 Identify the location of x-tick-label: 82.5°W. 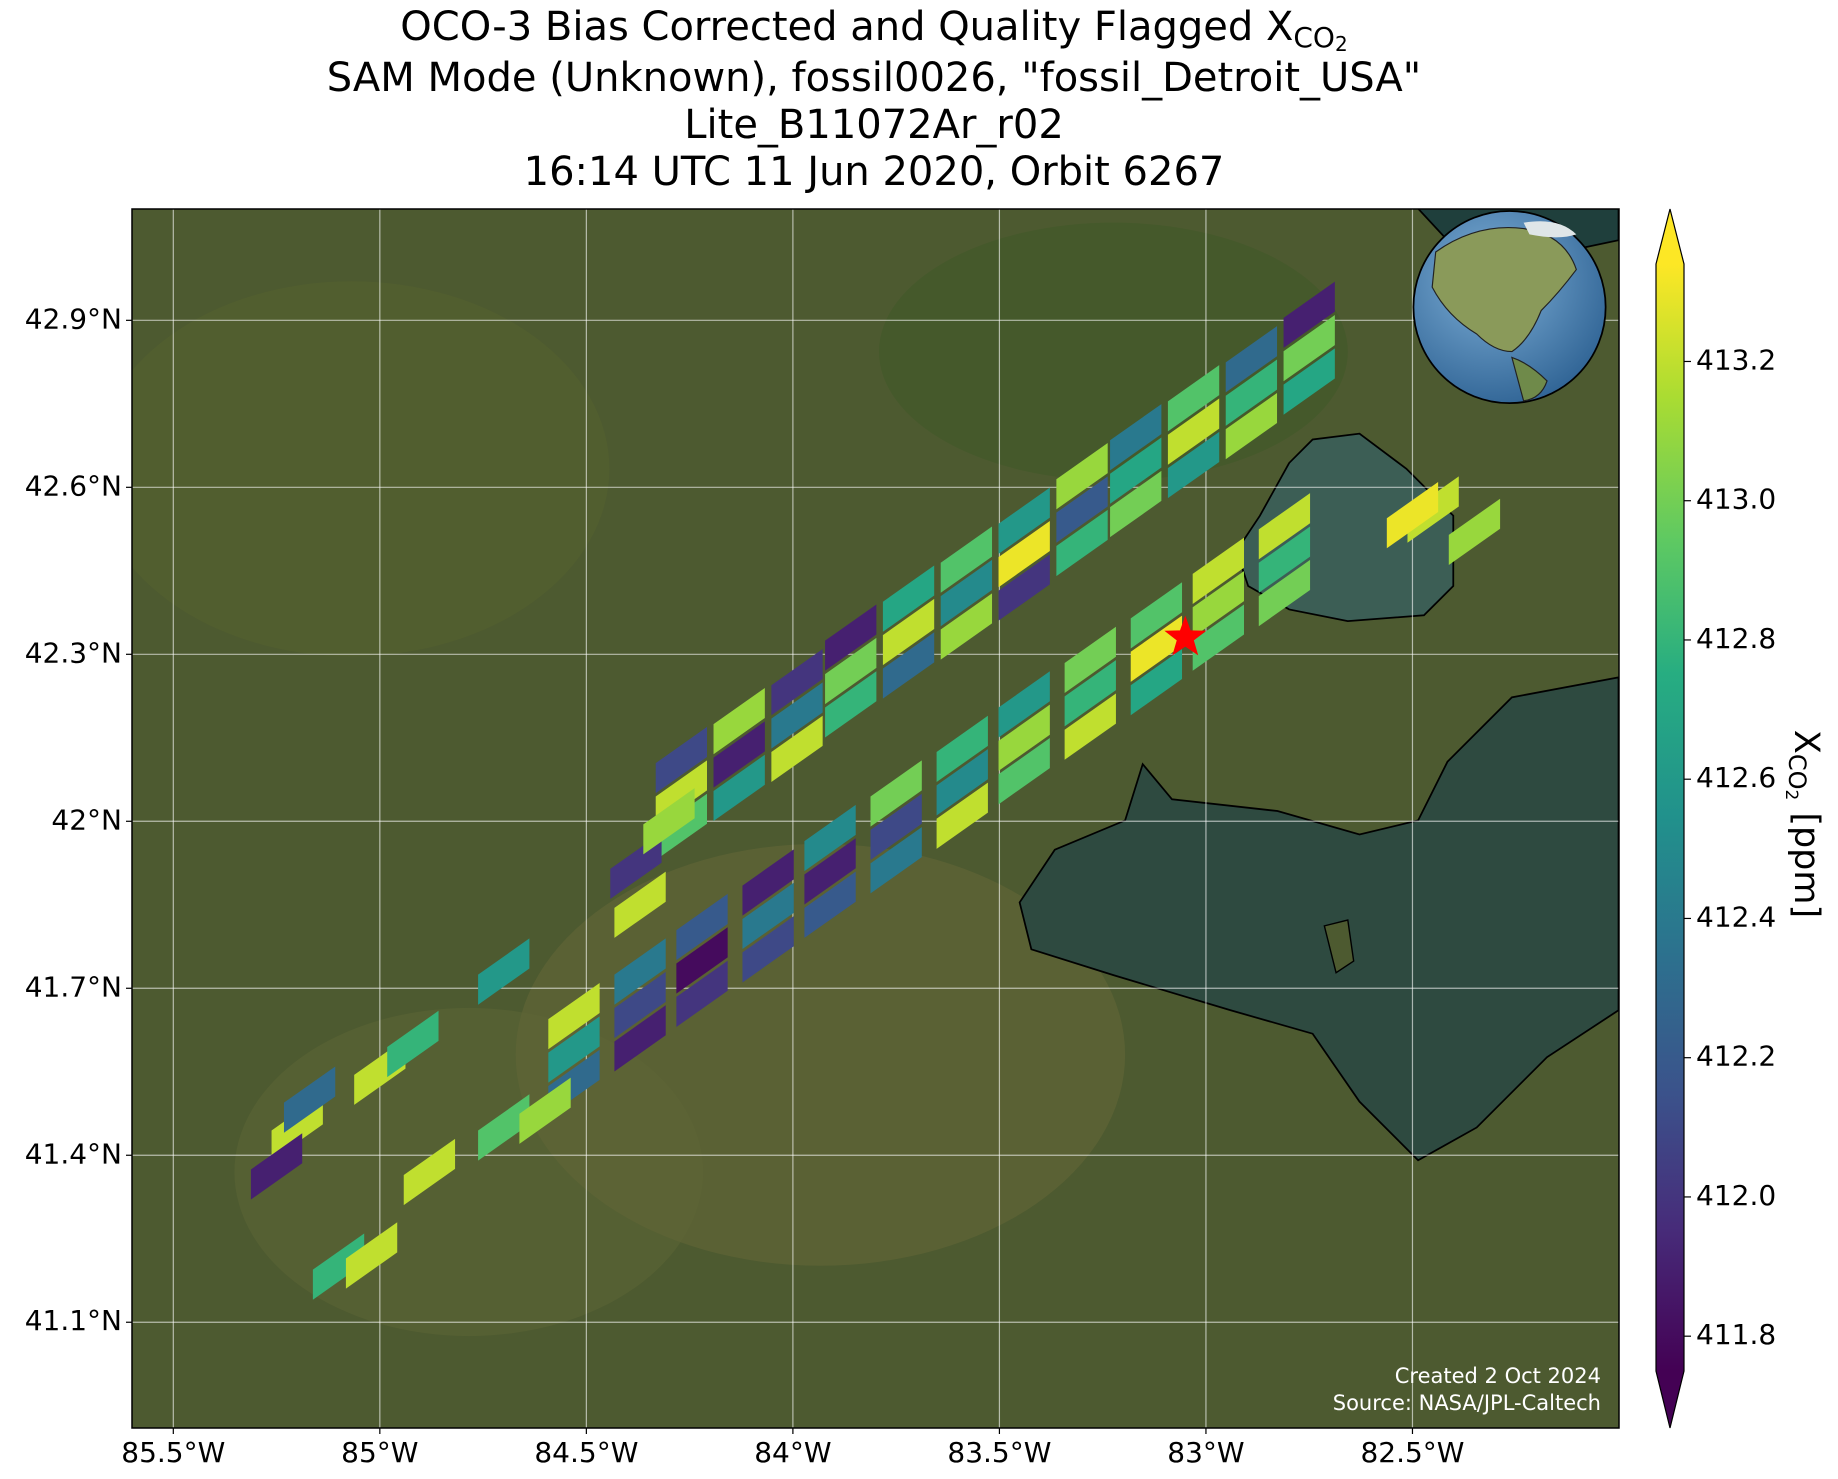
(1412, 1452).